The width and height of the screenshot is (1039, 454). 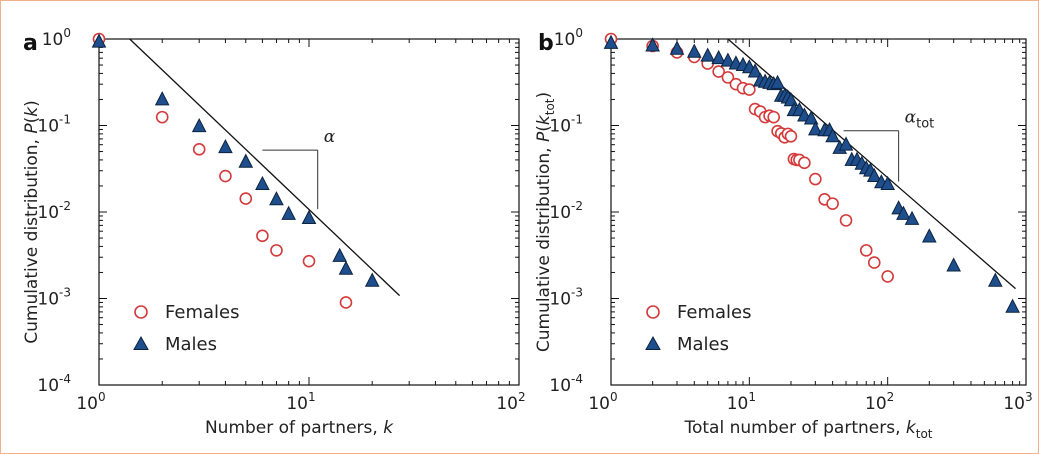 What do you see at coordinates (265, 167) in the screenshot?
I see `power-law-fit-line` at bounding box center [265, 167].